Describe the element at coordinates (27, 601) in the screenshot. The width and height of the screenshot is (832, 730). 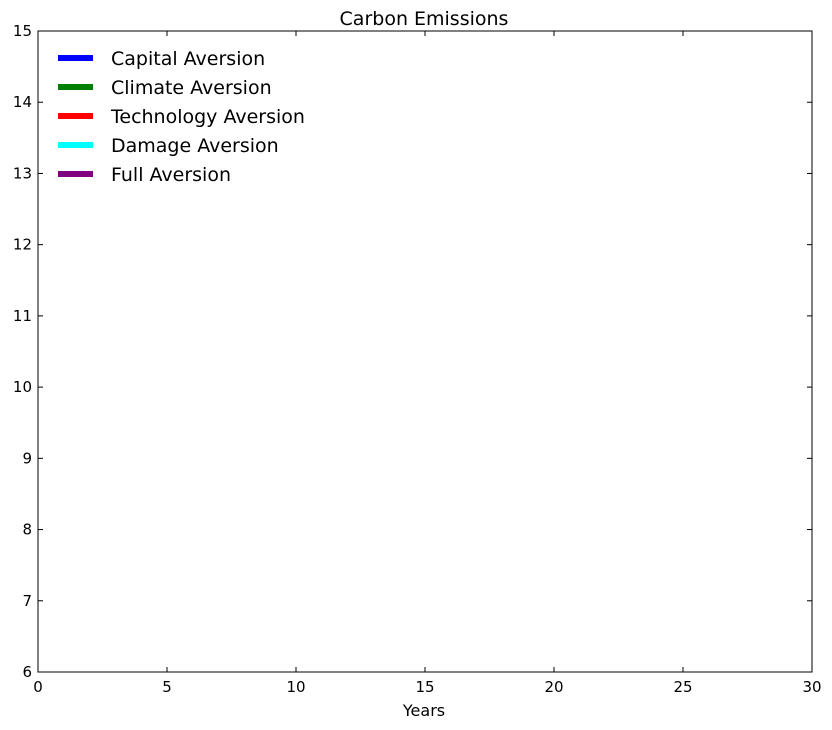
I see `y-tick-label: 7` at that location.